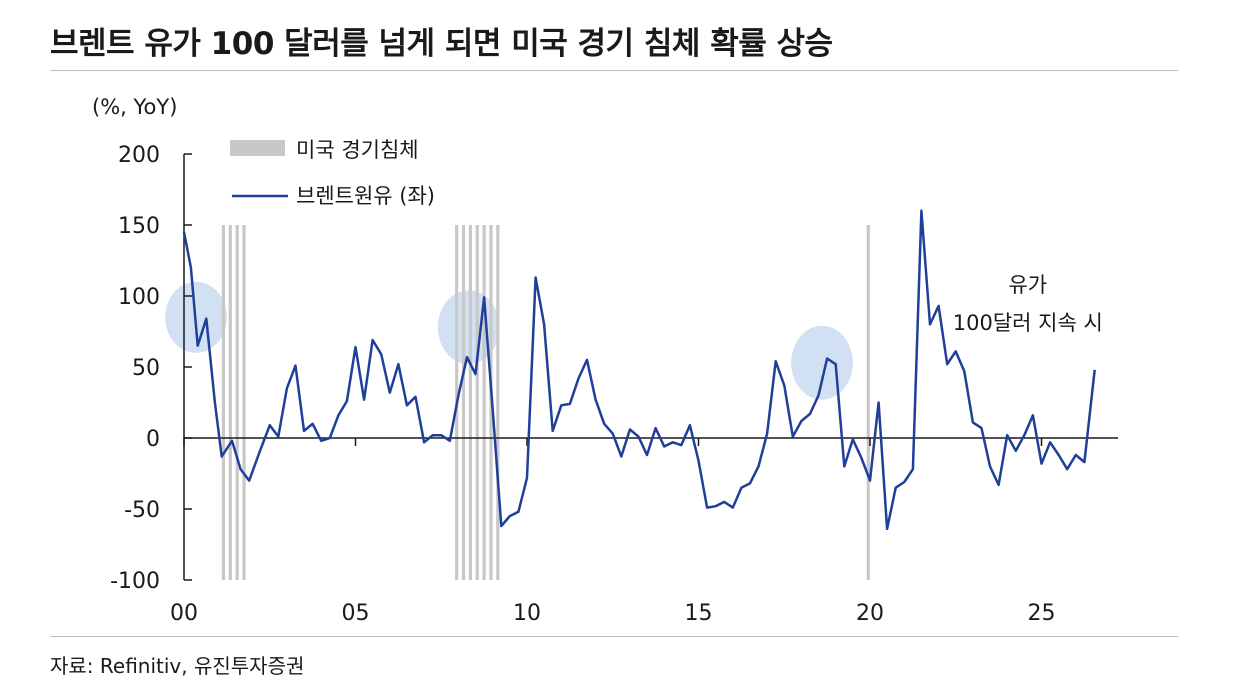 The image size is (1248, 687). I want to click on y-tick-label-6: -100, so click(135, 581).